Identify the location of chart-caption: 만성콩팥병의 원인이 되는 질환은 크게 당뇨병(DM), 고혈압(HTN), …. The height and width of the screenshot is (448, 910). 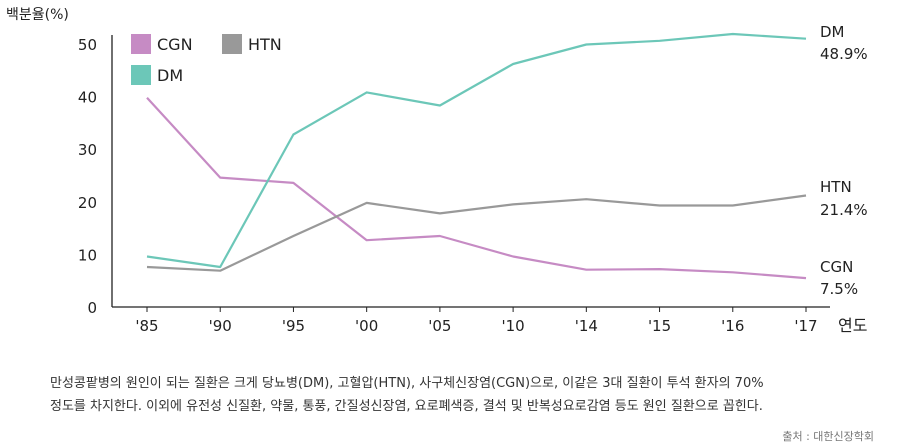
(460, 395).